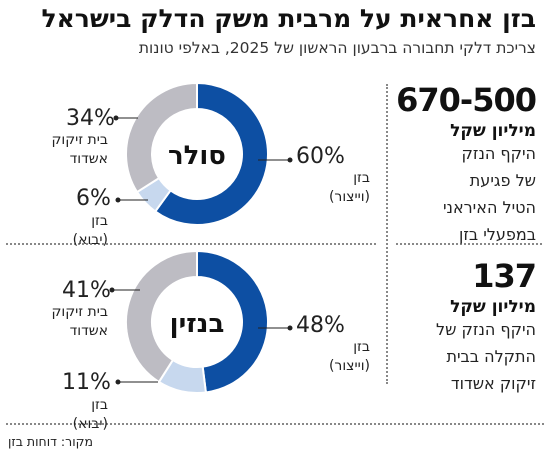  What do you see at coordinates (86, 290) in the screenshot?
I see `gasoline-ashdod-pct: 41%` at bounding box center [86, 290].